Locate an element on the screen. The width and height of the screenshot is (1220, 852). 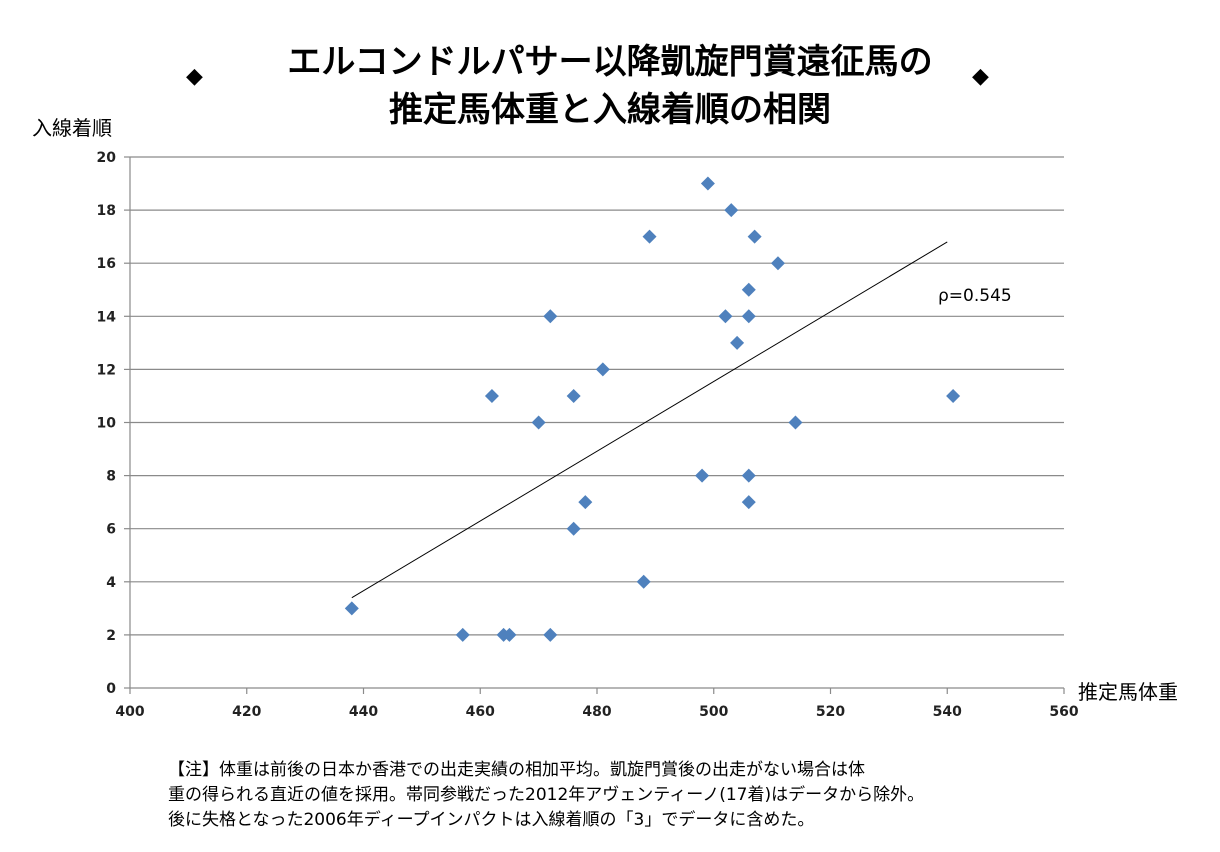
chart-title: エルコンドルパサー以降凱旋門賞遠征馬の 推定馬体重と入線着順の相関 is located at coordinates (610, 86).